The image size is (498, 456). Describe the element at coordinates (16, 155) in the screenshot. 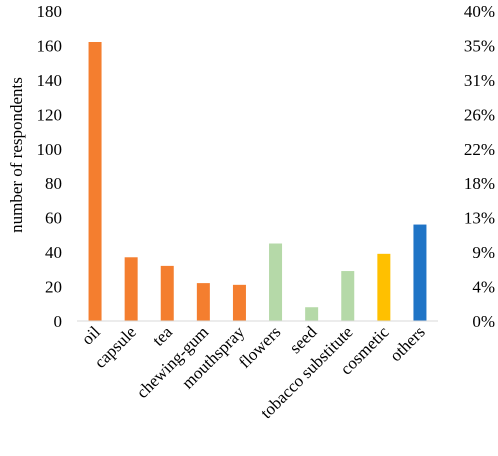

I see `y-axis-label: number of respondents` at that location.